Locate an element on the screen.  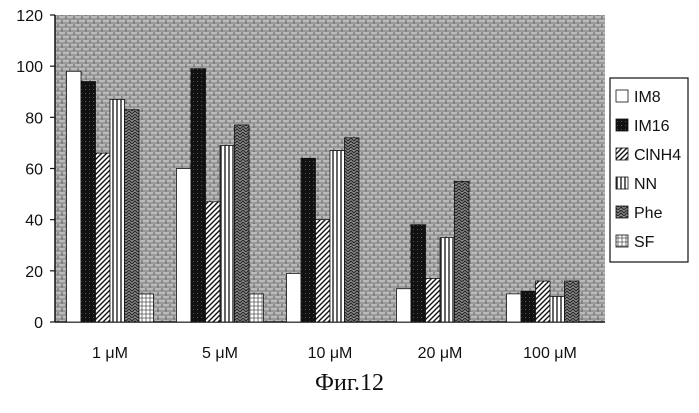
legend-swatch-nn is located at coordinates (622, 183).